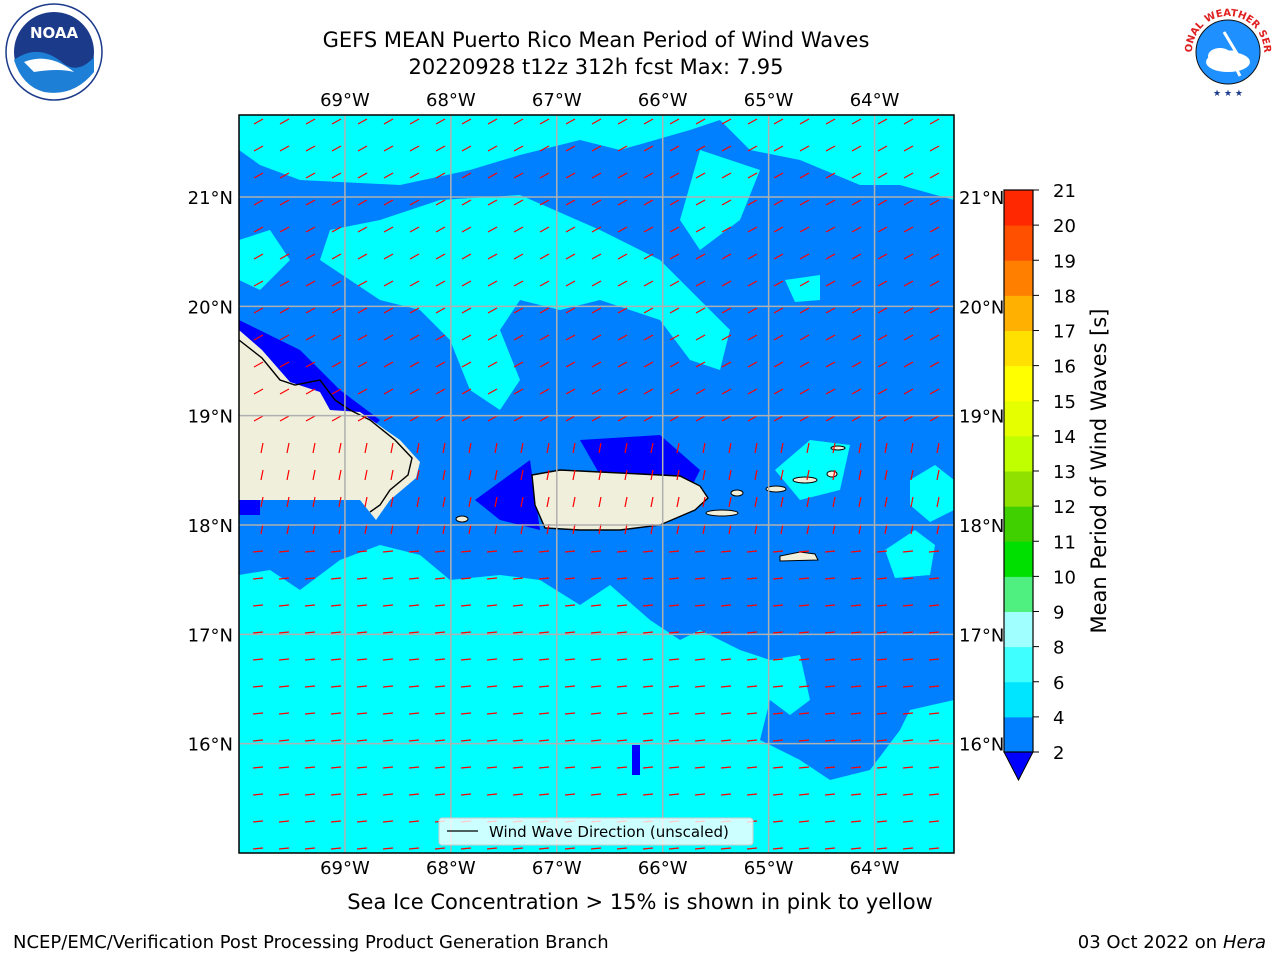 This screenshot has width=1280, height=960. Describe the element at coordinates (838, 448) in the screenshot. I see `land-anegada` at that location.